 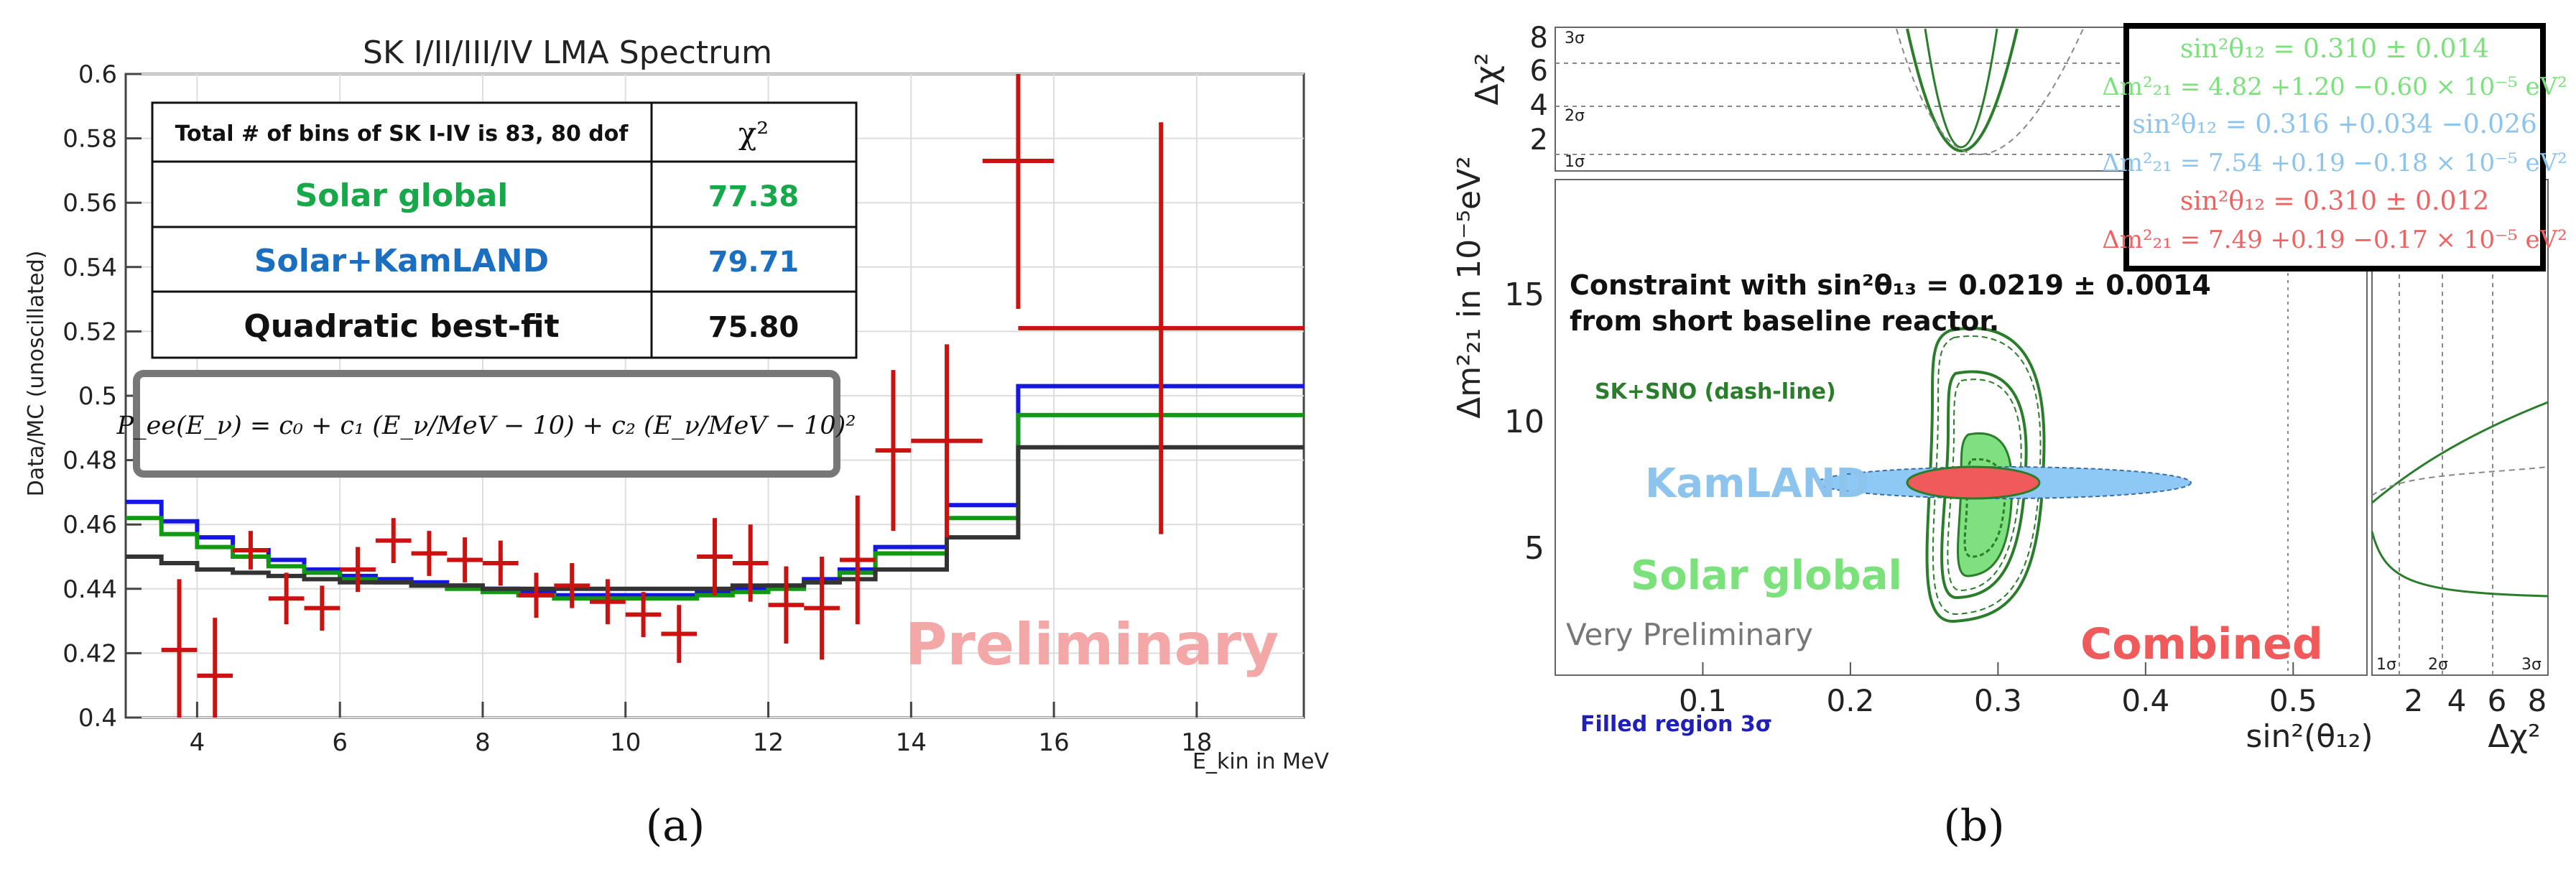 What do you see at coordinates (2414, 700) in the screenshot?
I see `right-xtick-2: 2` at bounding box center [2414, 700].